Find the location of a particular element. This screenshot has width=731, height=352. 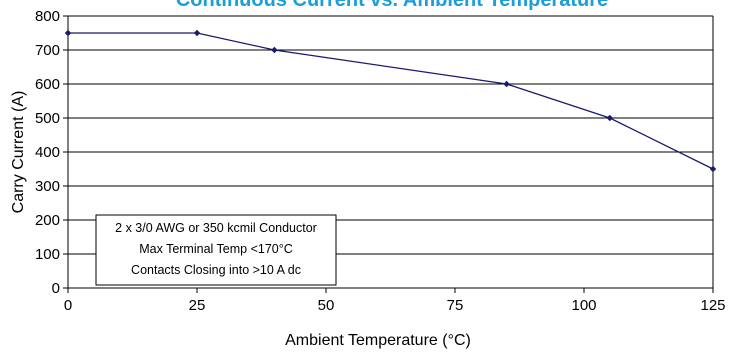

y-tick-labels: 0 100 200 300 400 500 600 700 800 is located at coordinates (47, 152).